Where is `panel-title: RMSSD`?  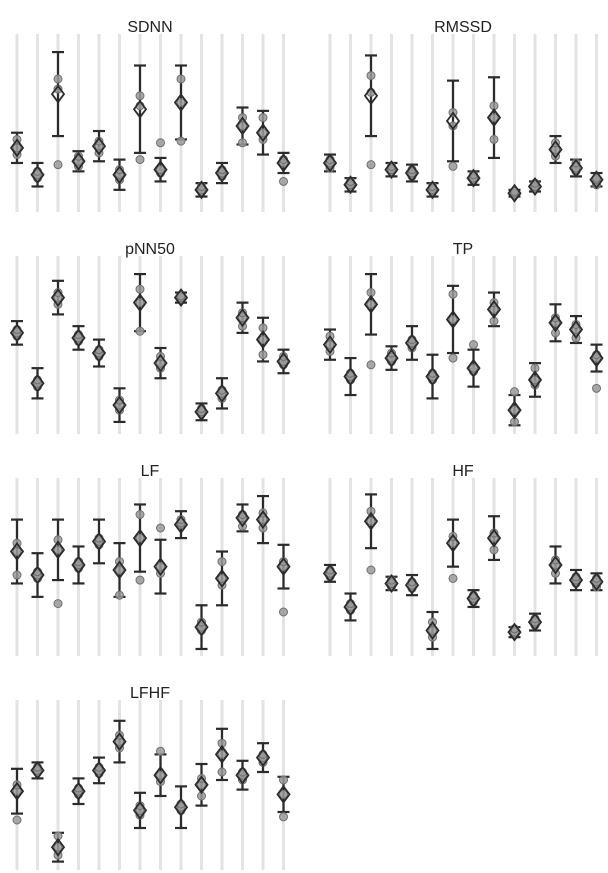 panel-title: RMSSD is located at coordinates (463, 27).